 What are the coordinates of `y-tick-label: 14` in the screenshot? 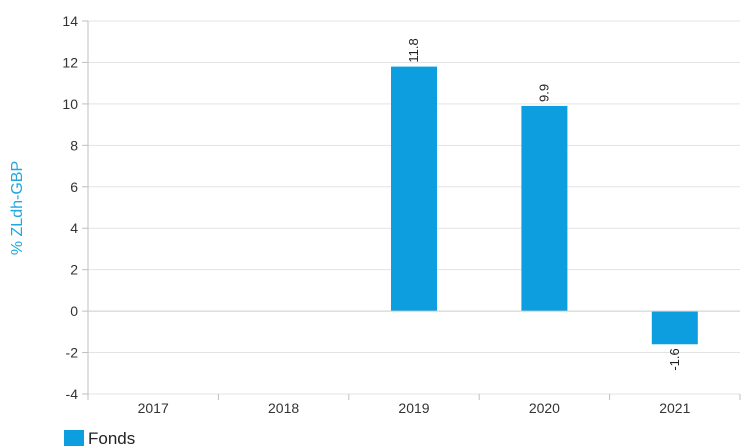 It's located at (70, 21).